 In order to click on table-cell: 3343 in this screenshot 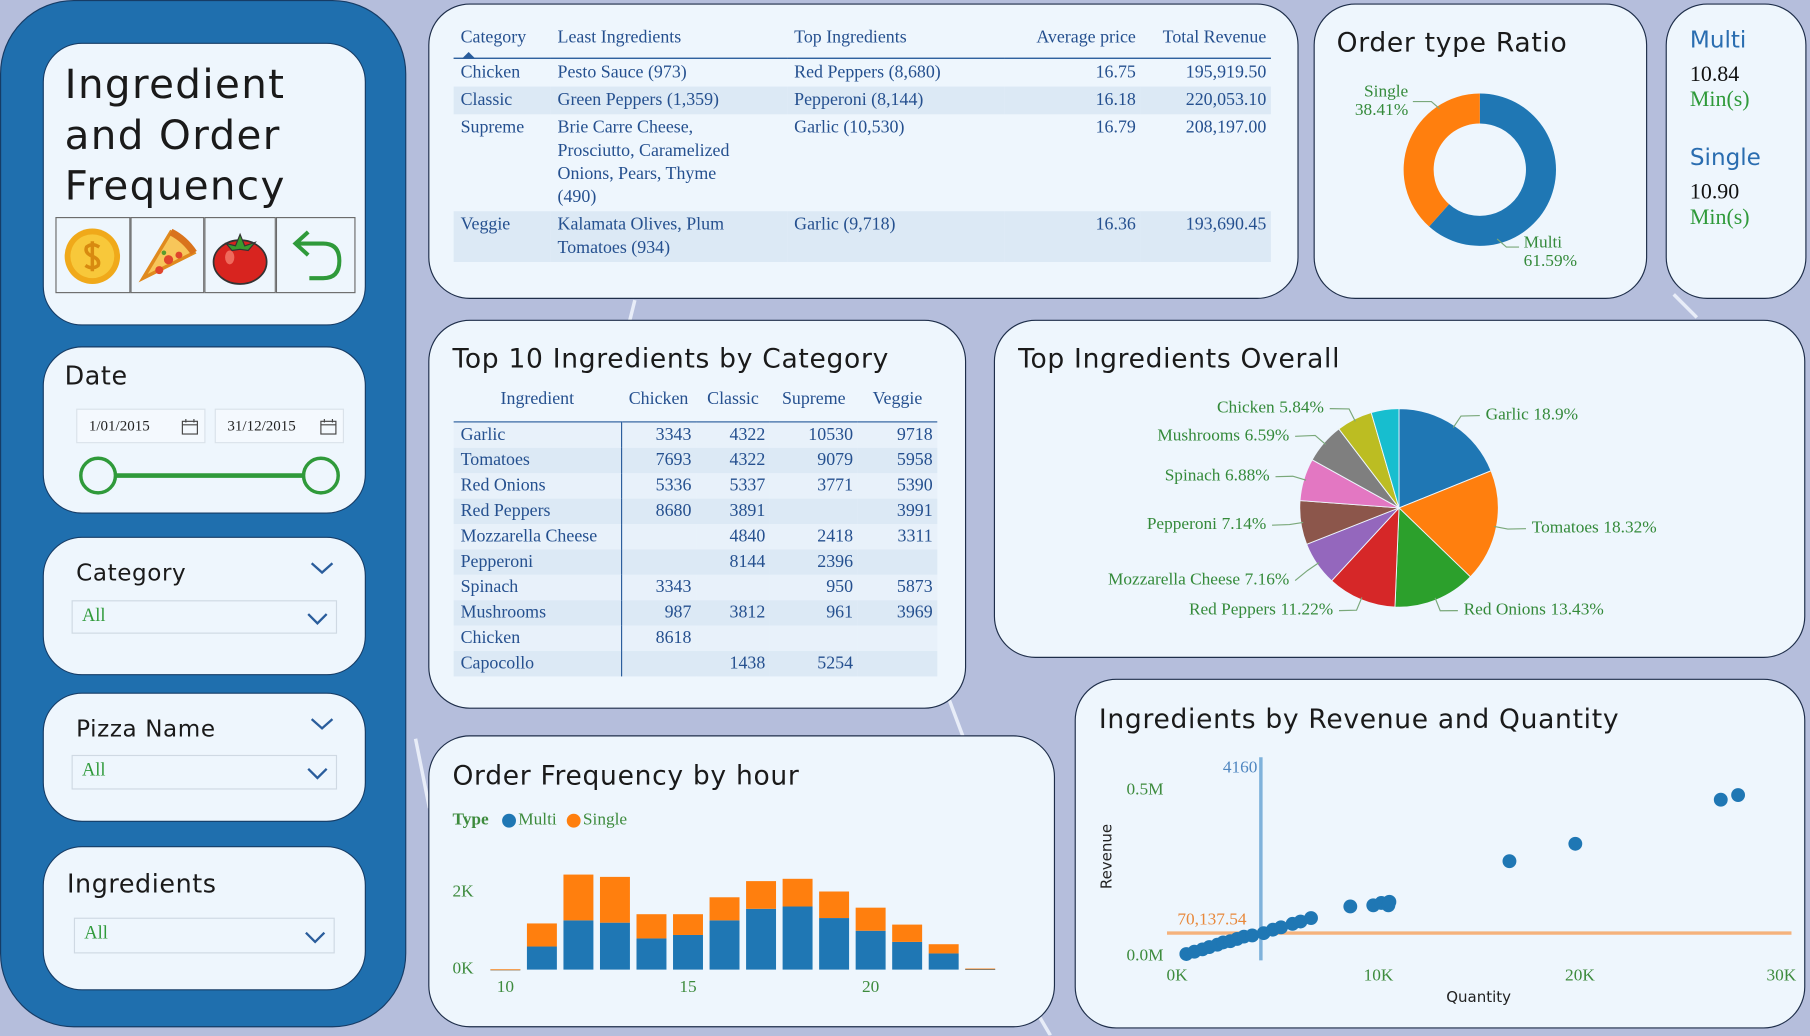, I will do `click(673, 434)`.